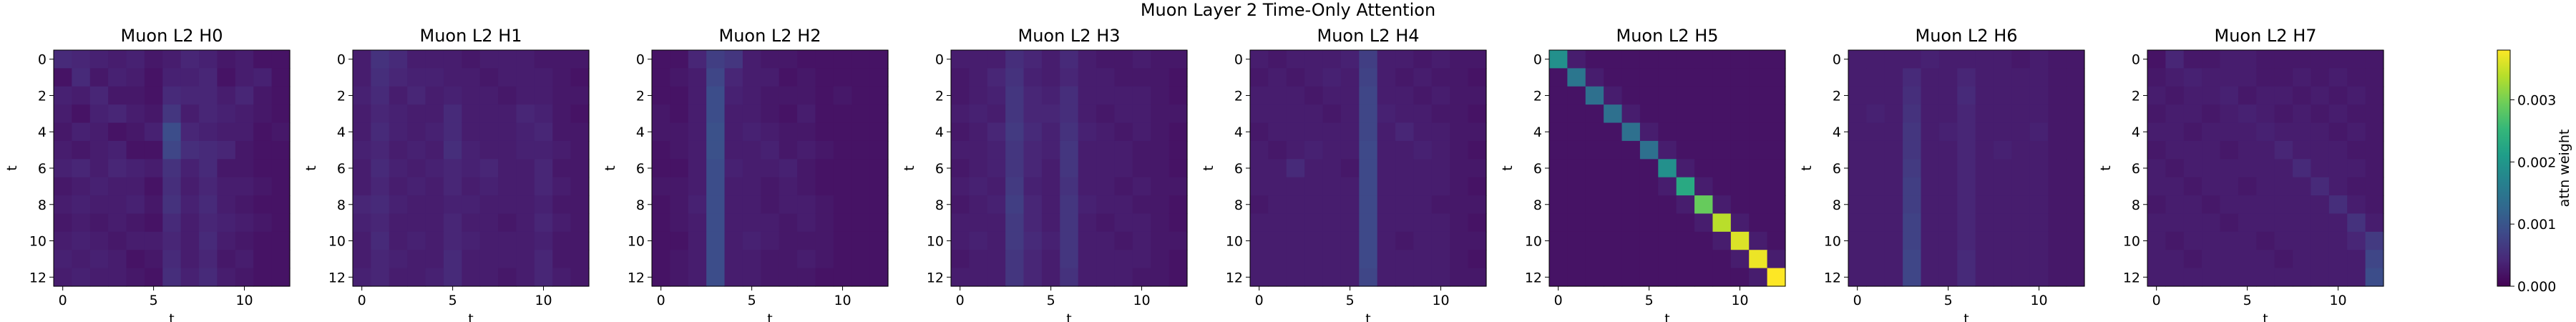  Describe the element at coordinates (1537, 132) in the screenshot. I see `y-tick-label: 4` at that location.